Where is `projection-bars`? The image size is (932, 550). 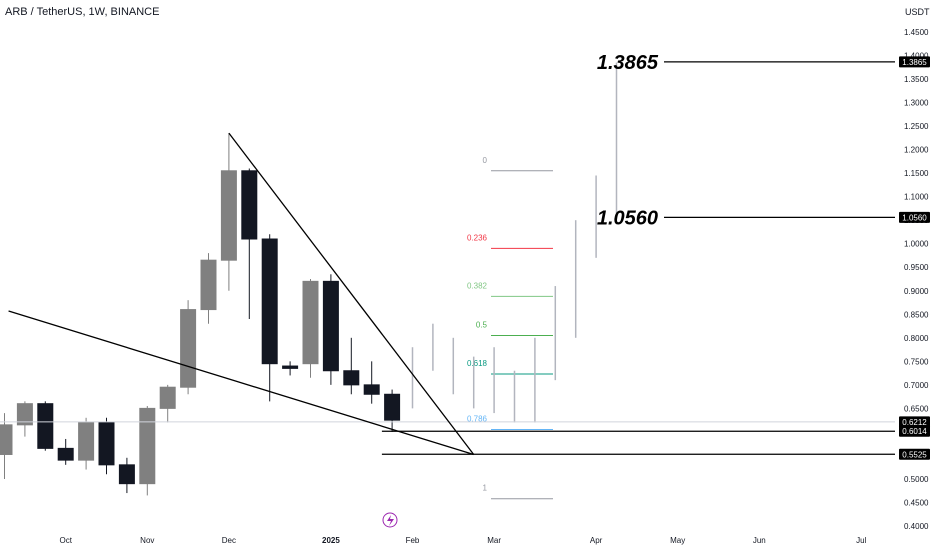
projection-bars is located at coordinates (514, 242).